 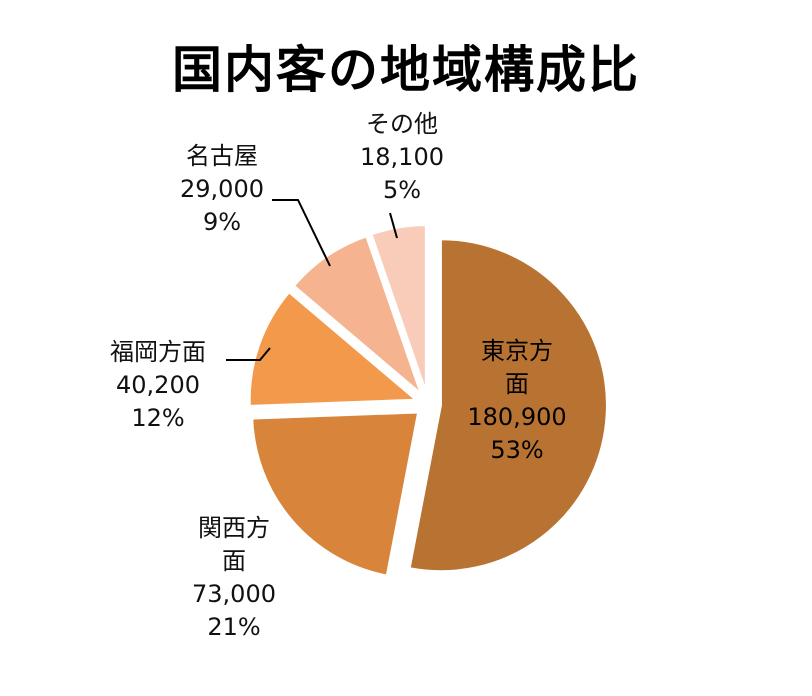 I want to click on label-kansai: 関西方面 73,000 21%, so click(x=234, y=577).